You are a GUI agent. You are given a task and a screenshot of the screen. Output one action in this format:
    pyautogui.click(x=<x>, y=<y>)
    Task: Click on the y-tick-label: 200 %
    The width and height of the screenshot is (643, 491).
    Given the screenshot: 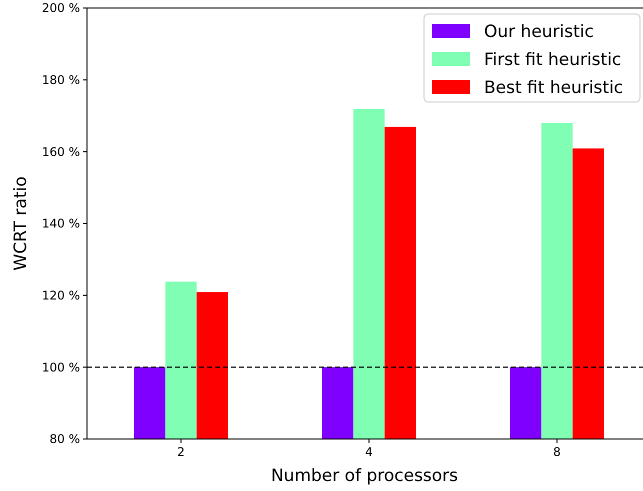 What is the action you would take?
    pyautogui.click(x=61, y=8)
    